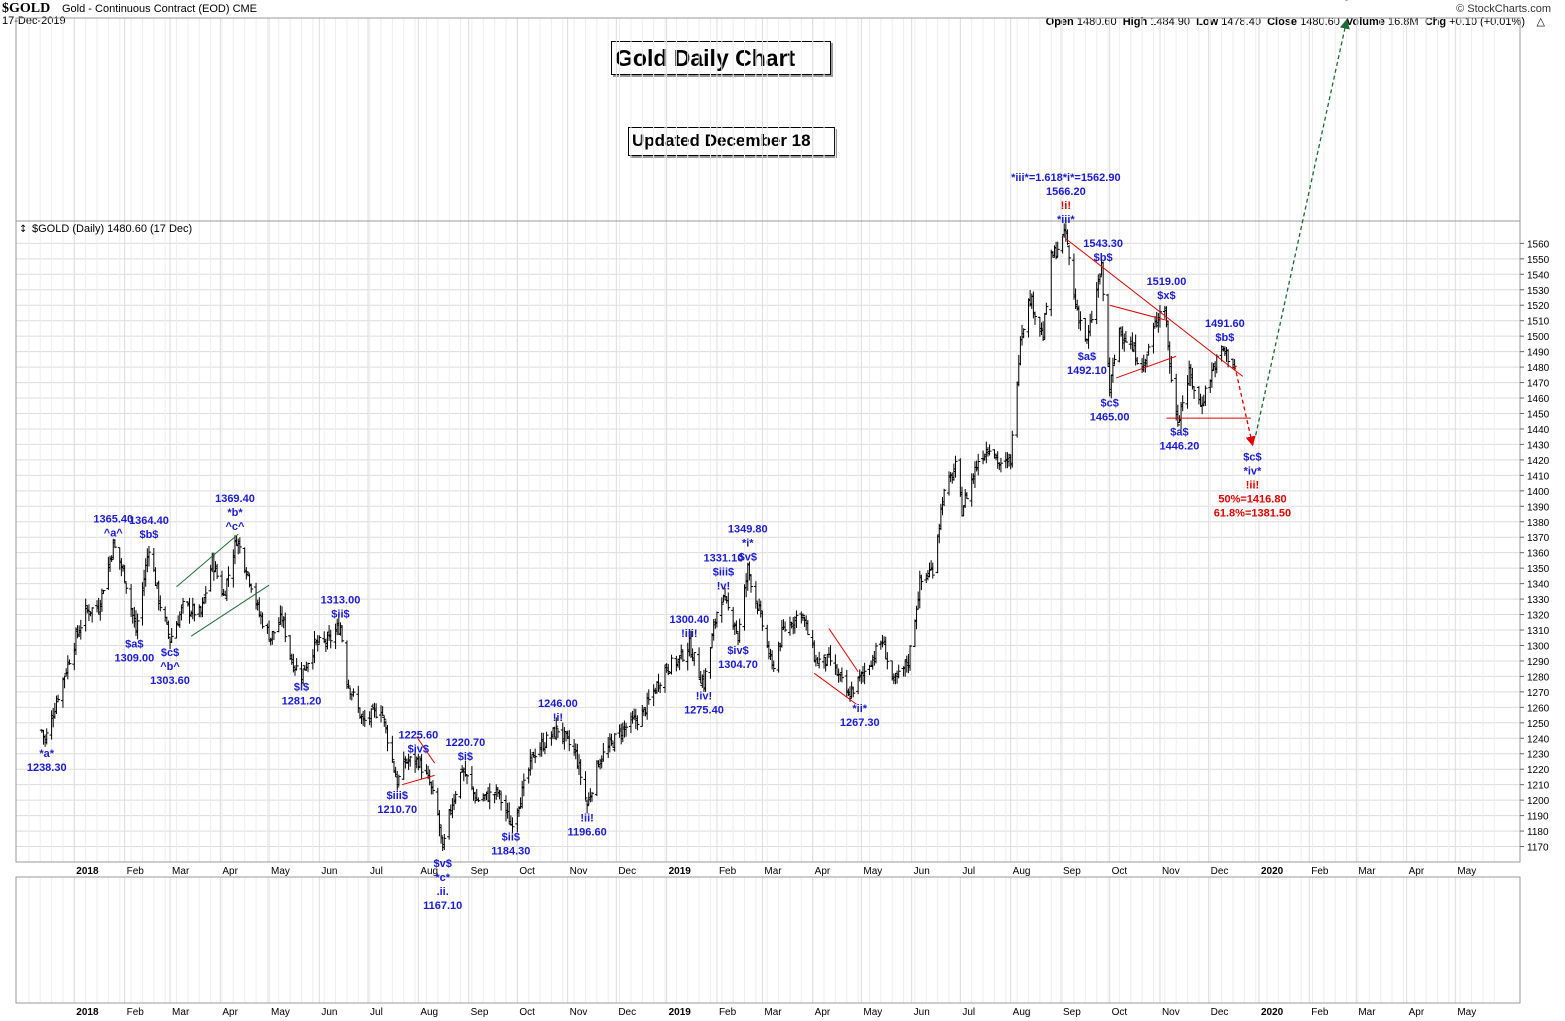  What do you see at coordinates (1302, 227) in the screenshot?
I see `green-forecast-up` at bounding box center [1302, 227].